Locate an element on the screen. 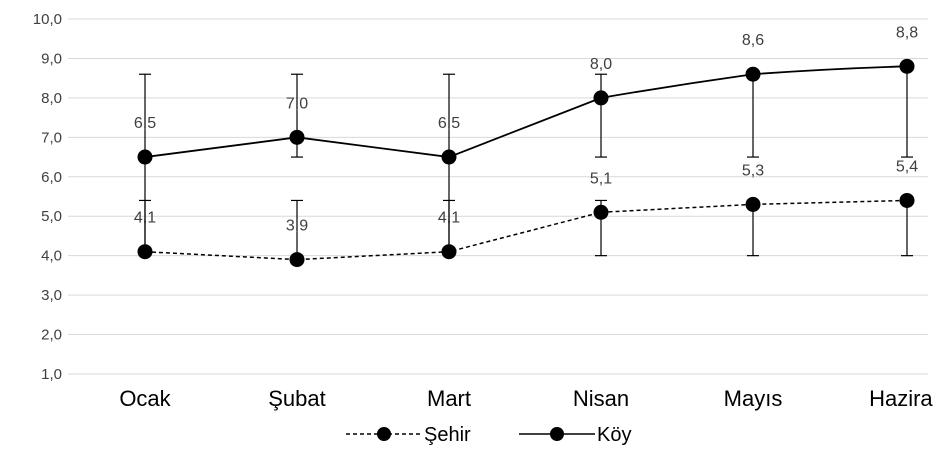 The height and width of the screenshot is (450, 933). data-label: 5,1 is located at coordinates (601, 178).